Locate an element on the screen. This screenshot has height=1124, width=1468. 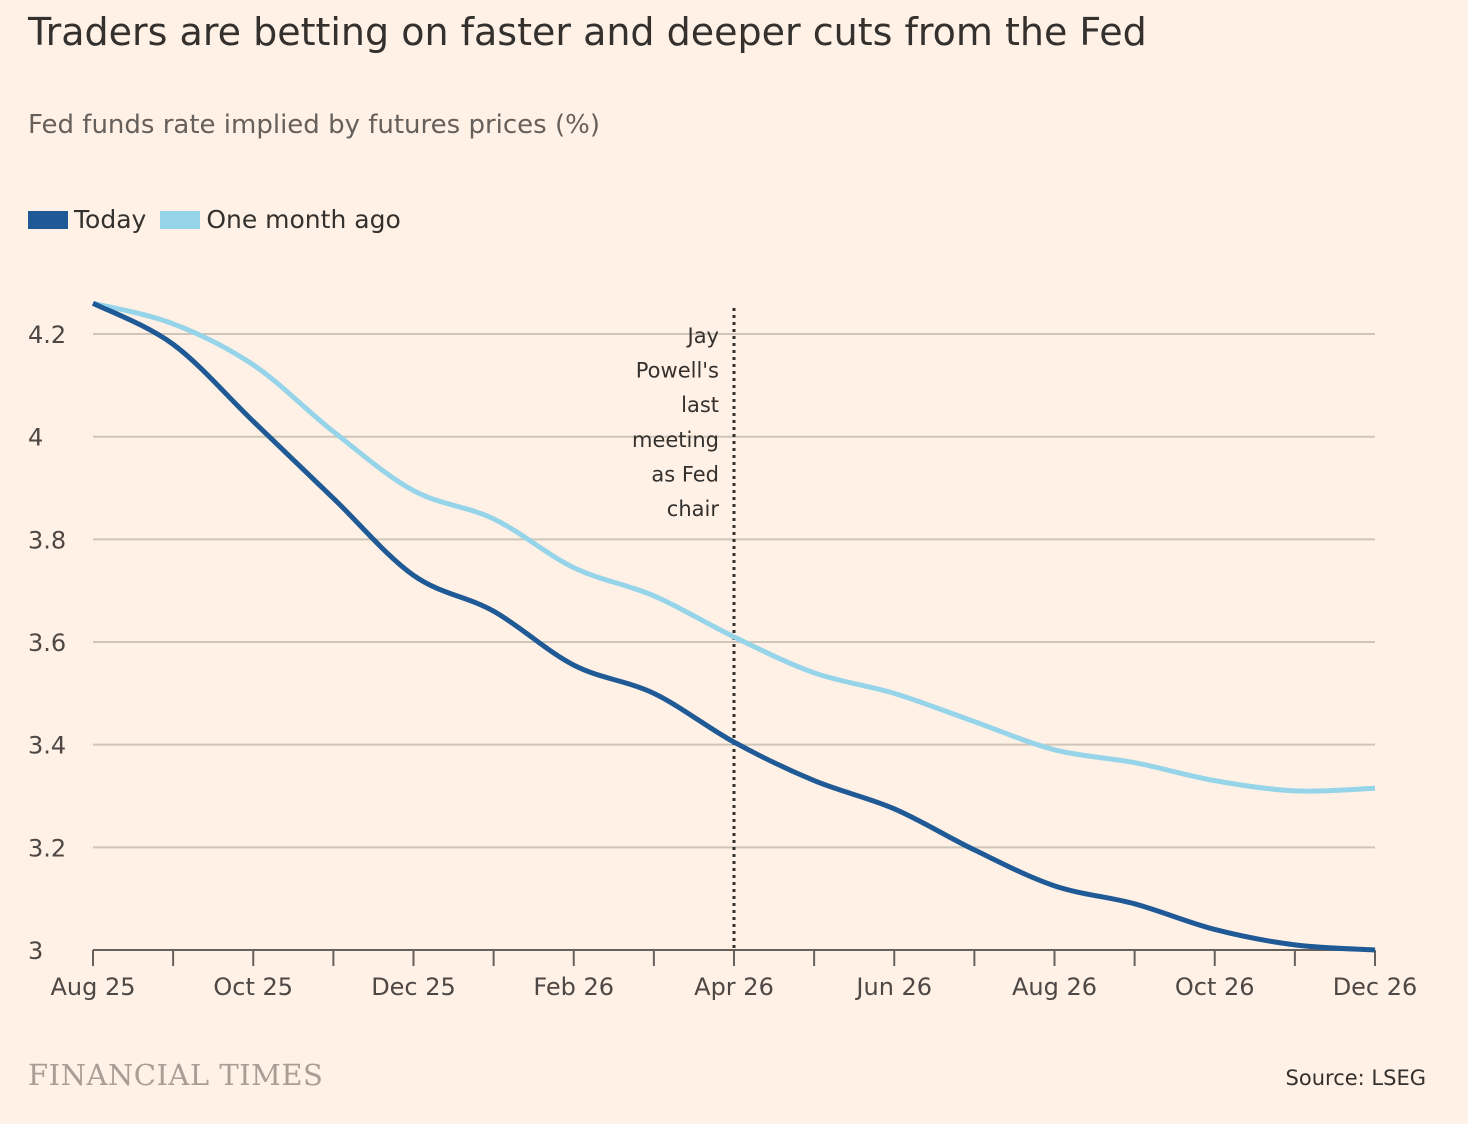
y-tick-label: 3 is located at coordinates (35, 951).